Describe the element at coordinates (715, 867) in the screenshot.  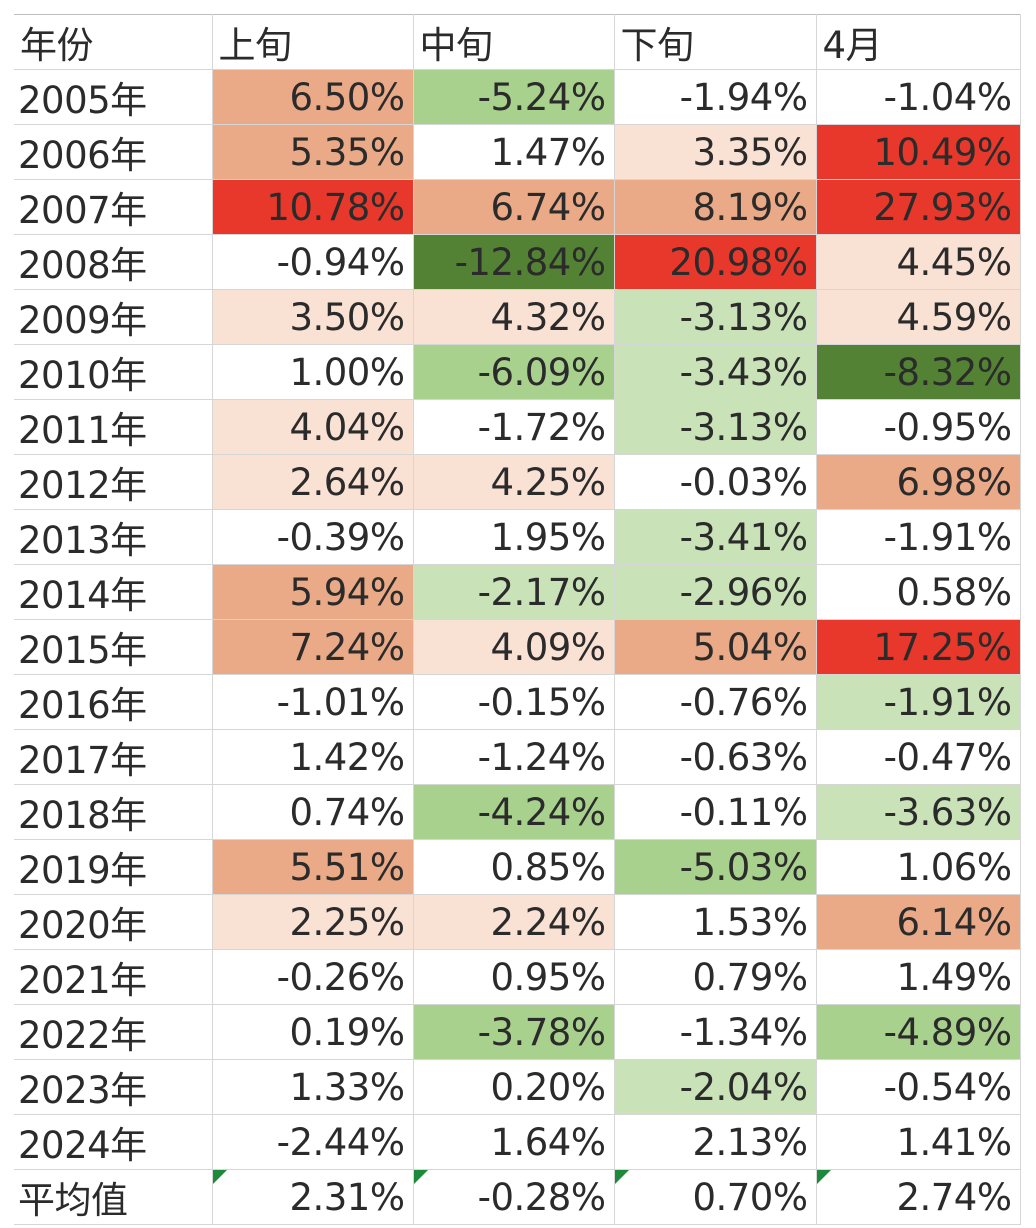
I see `cell-late-period: -5.03%` at that location.